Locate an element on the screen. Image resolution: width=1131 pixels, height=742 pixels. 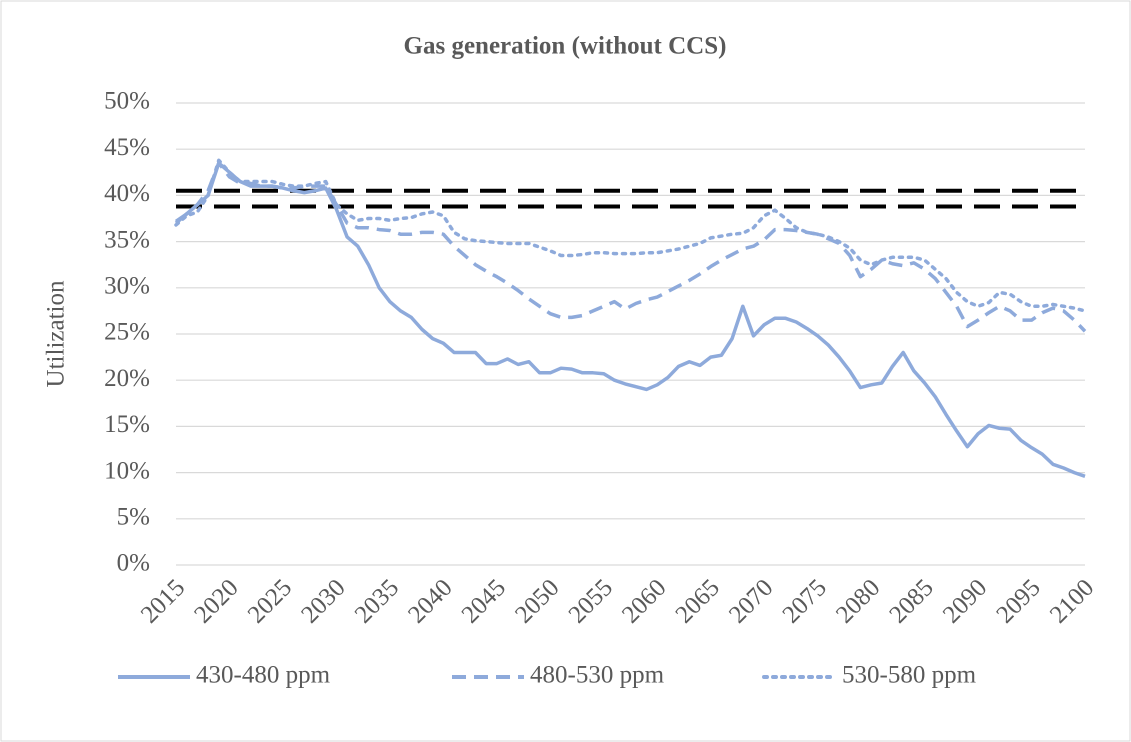
y-axis-label: Utilization is located at coordinates (56, 333).